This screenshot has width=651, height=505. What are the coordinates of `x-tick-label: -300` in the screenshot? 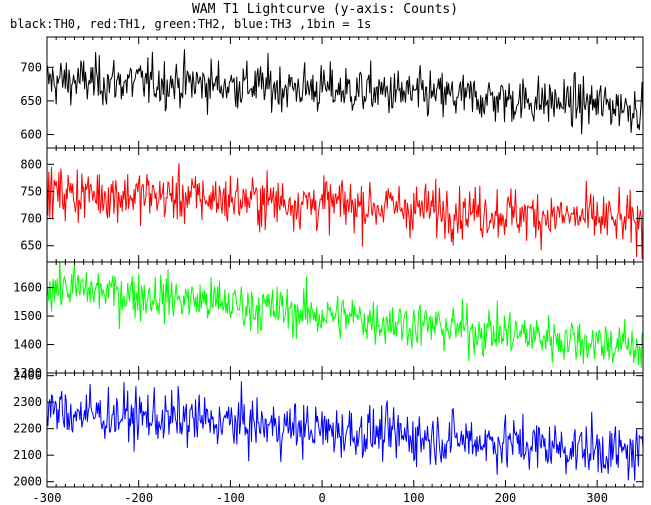 It's located at (47, 498).